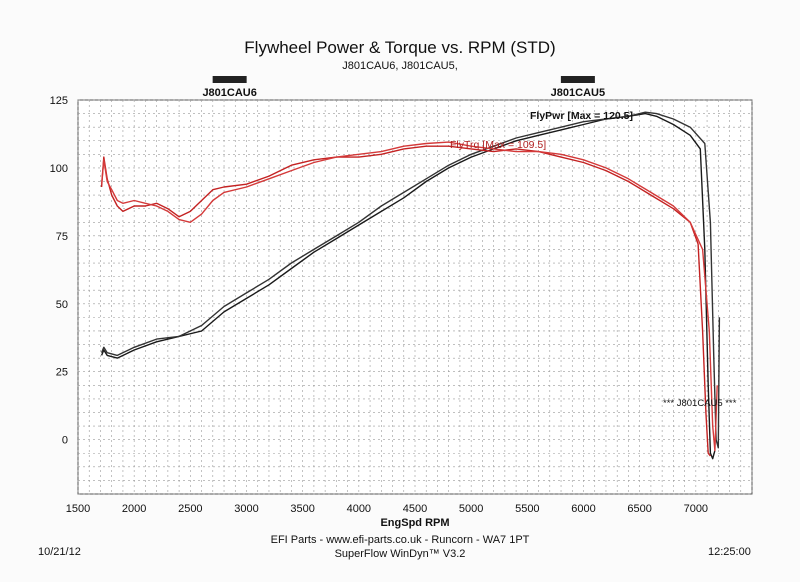  What do you see at coordinates (190, 509) in the screenshot?
I see `x-tick-label: 2500` at bounding box center [190, 509].